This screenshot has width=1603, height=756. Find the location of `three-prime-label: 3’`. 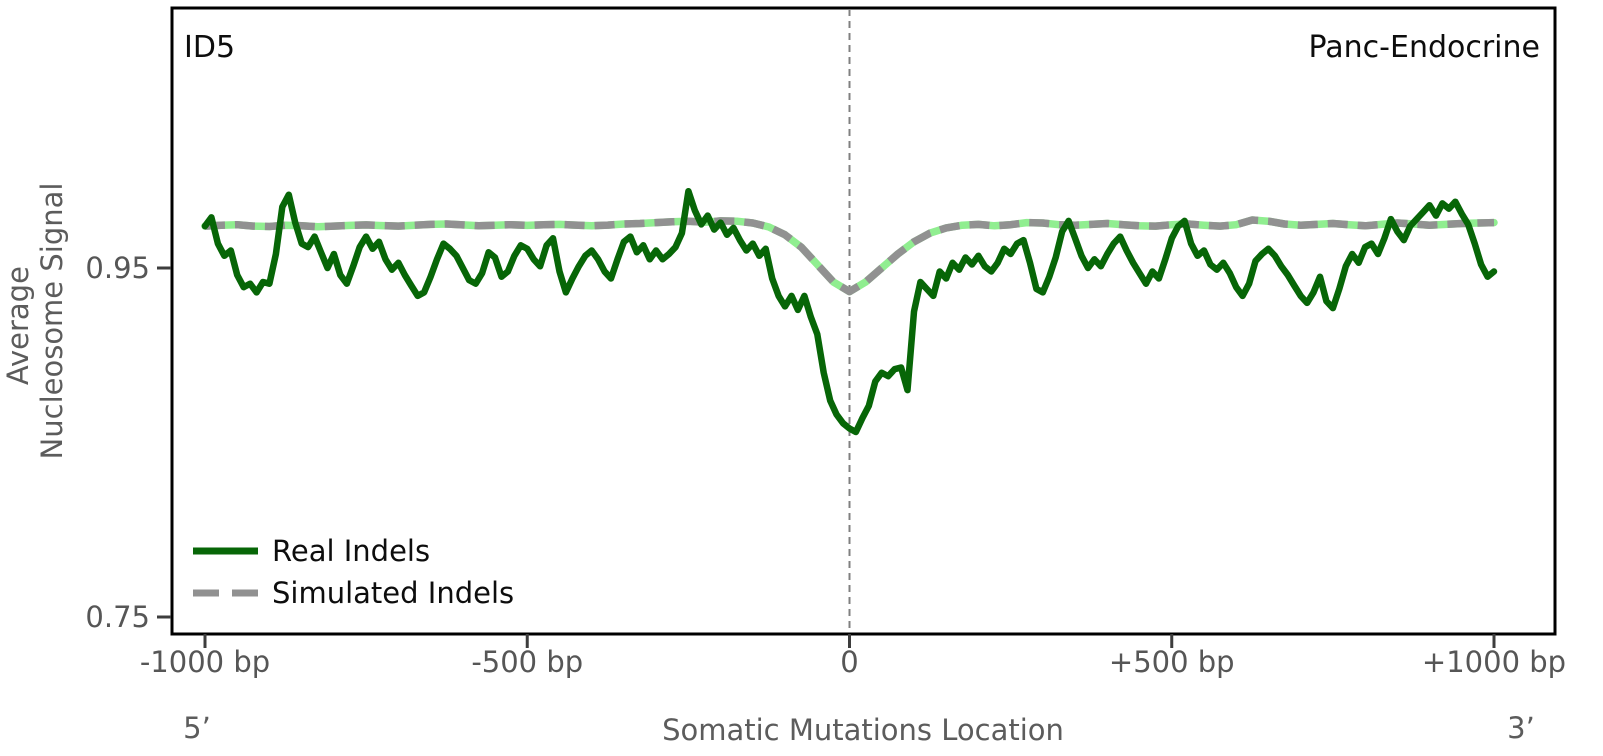

three-prime-label: 3’ is located at coordinates (1521, 728).